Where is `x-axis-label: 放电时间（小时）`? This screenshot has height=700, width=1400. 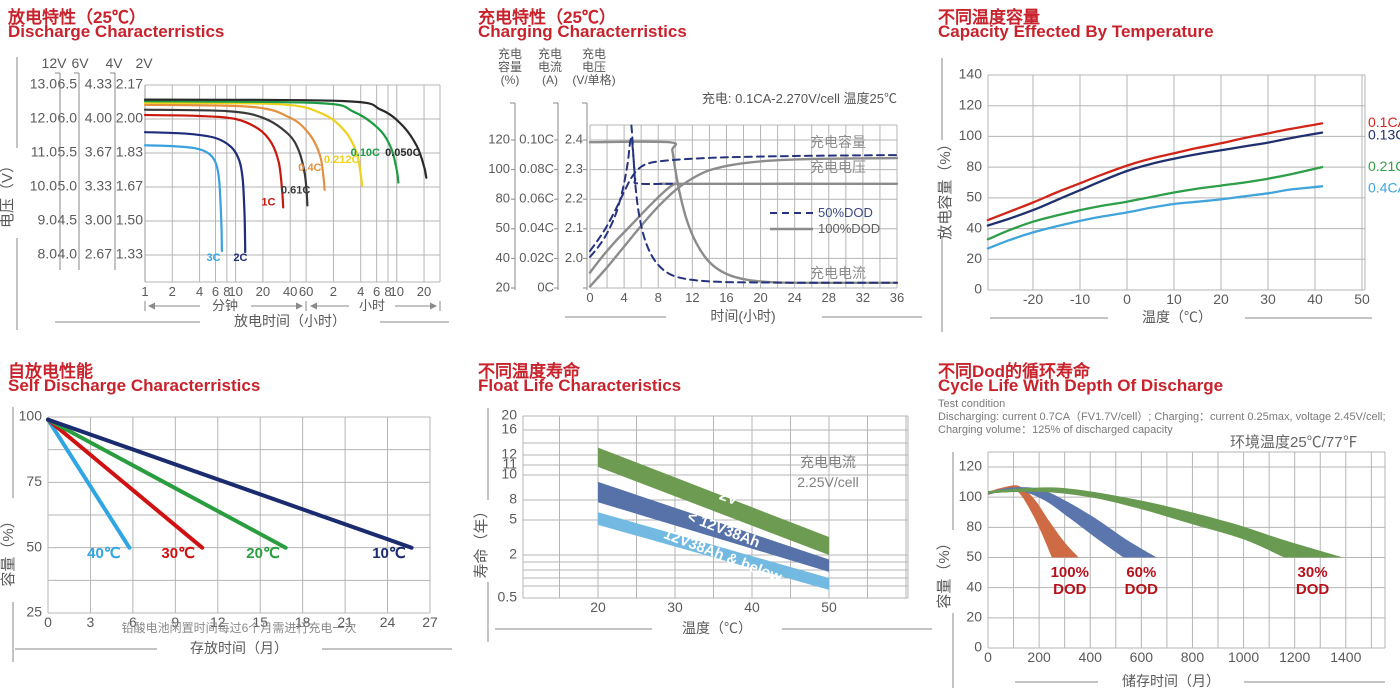 x-axis-label: 放电时间（小时） is located at coordinates (290, 321).